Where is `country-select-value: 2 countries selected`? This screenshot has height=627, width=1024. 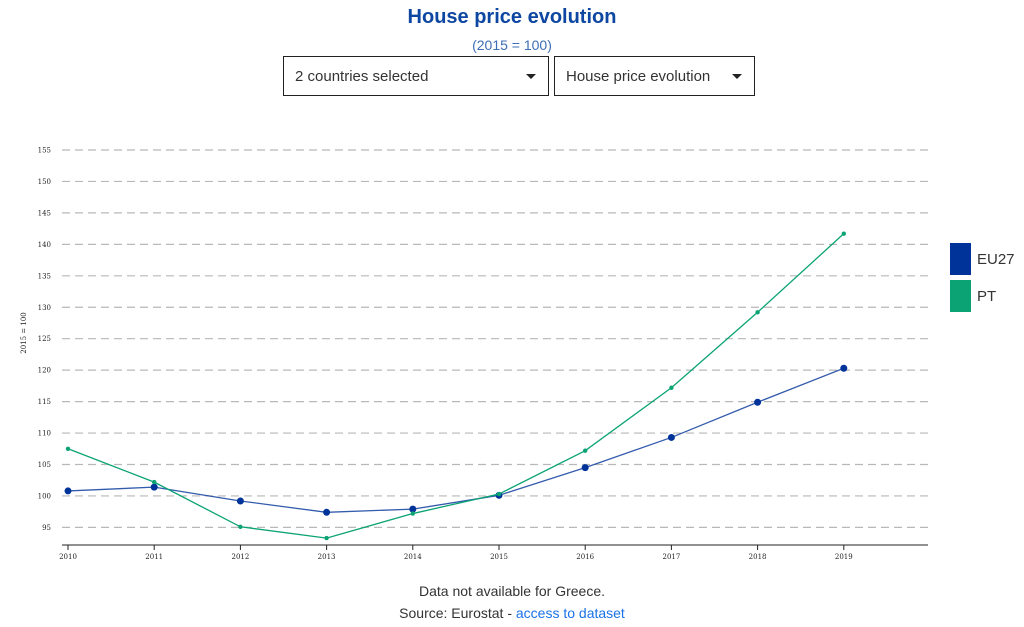 country-select-value: 2 countries selected is located at coordinates (362, 76).